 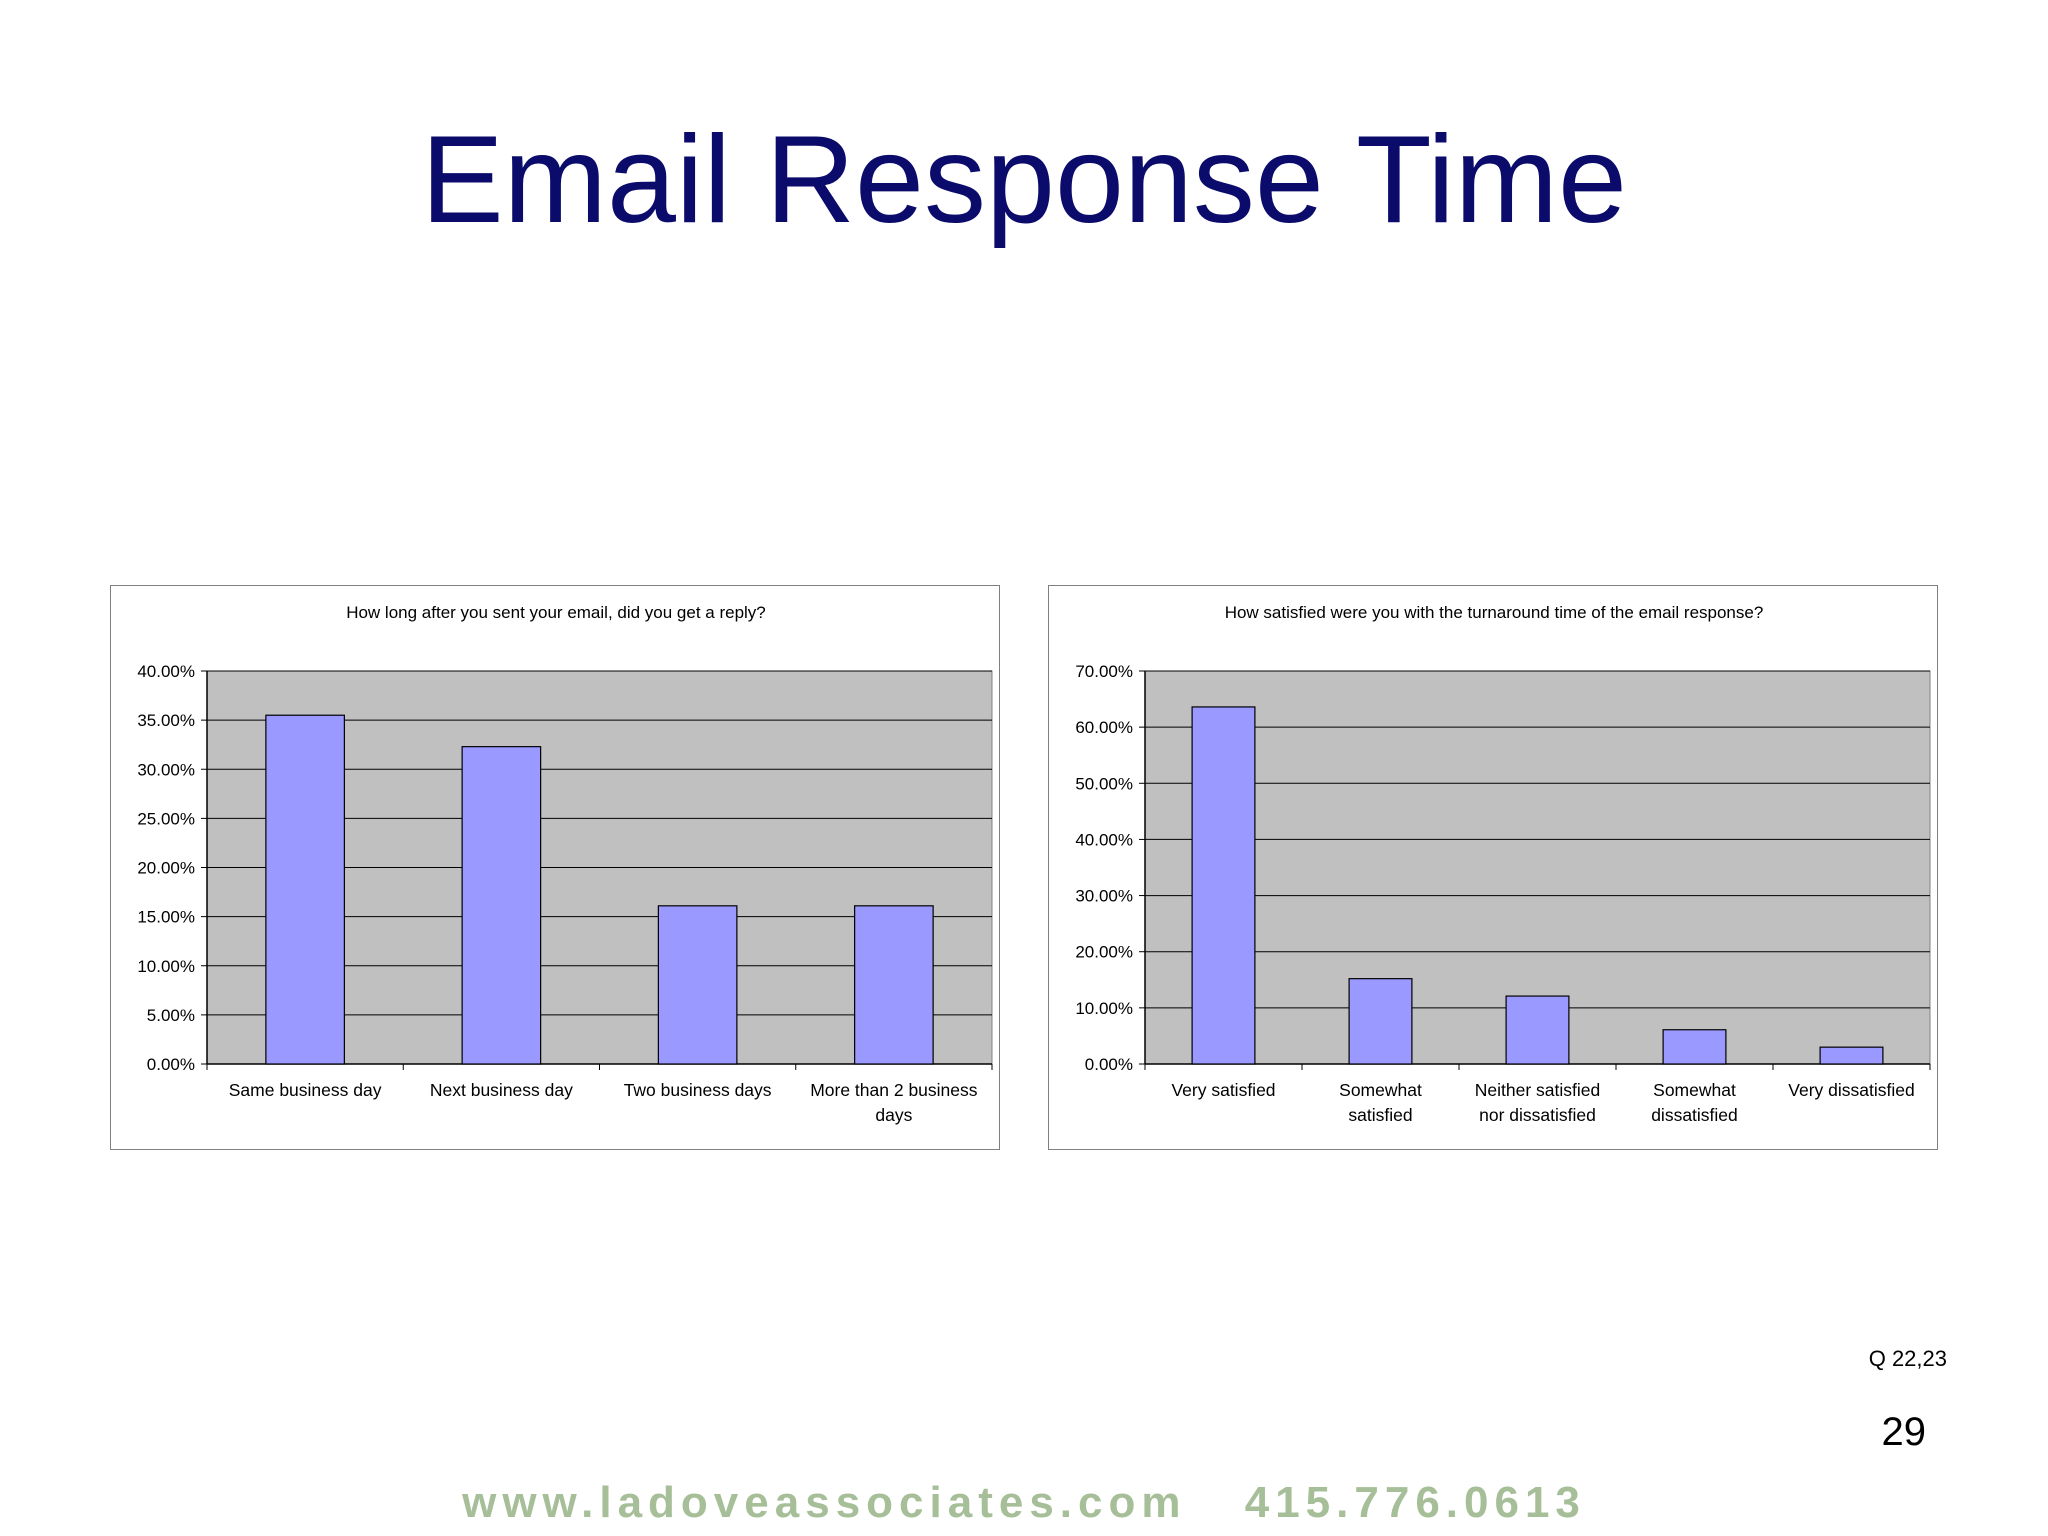 I want to click on x-tick-label: days, so click(x=893, y=1115).